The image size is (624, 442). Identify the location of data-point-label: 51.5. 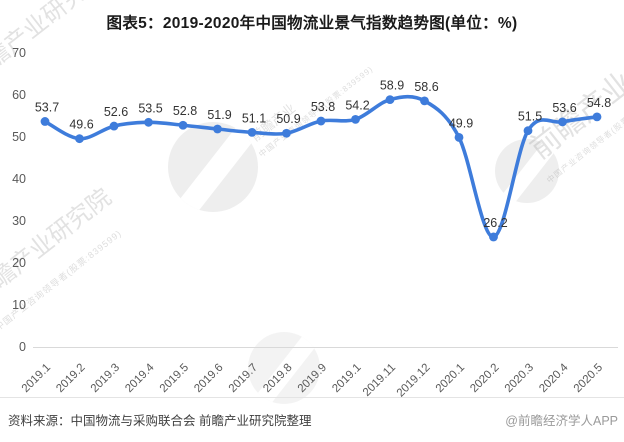
(530, 117).